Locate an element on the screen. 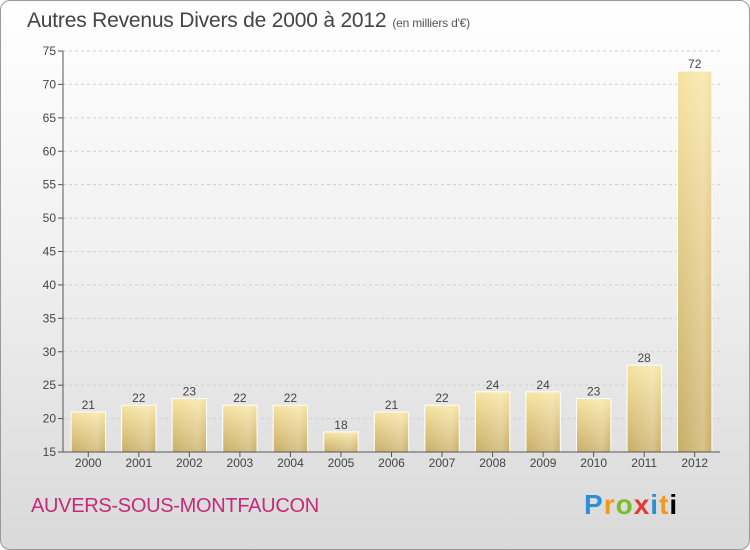  y-tick-label: 45 is located at coordinates (50, 252).